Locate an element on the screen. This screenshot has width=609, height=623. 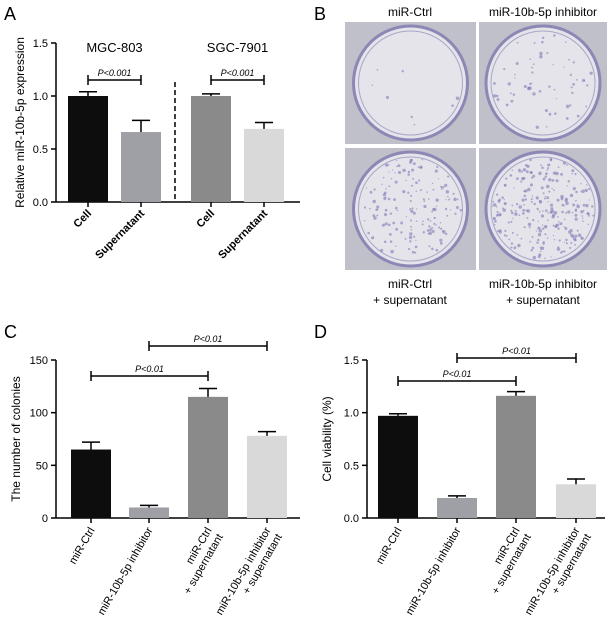
significance-label: P<0.01 is located at coordinates (149, 369).